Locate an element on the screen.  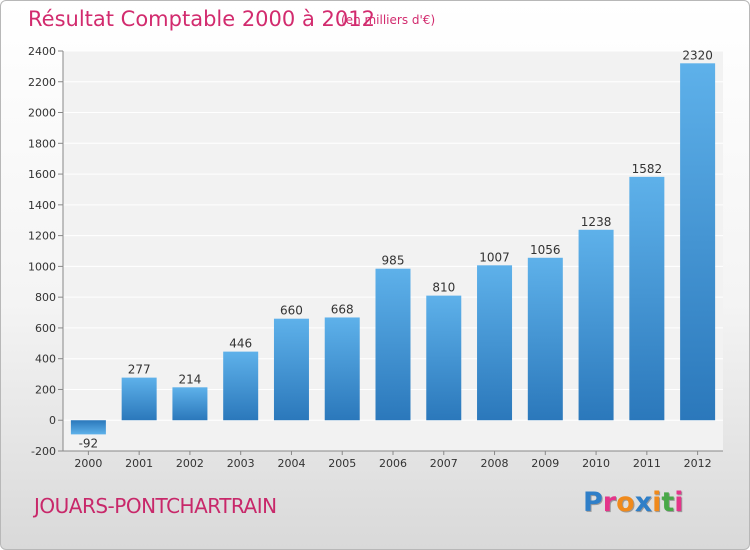
x-tick-label: 2001 is located at coordinates (139, 463).